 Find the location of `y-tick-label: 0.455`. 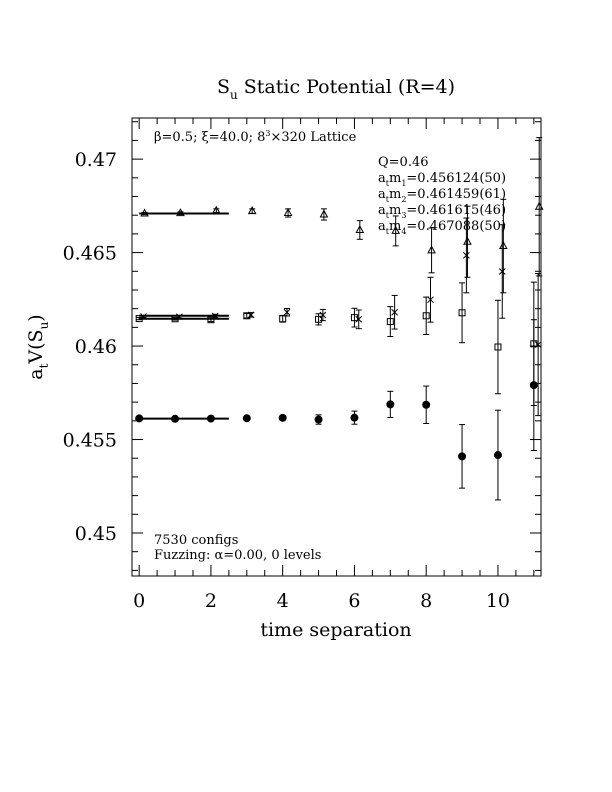

y-tick-label: 0.455 is located at coordinates (90, 441).